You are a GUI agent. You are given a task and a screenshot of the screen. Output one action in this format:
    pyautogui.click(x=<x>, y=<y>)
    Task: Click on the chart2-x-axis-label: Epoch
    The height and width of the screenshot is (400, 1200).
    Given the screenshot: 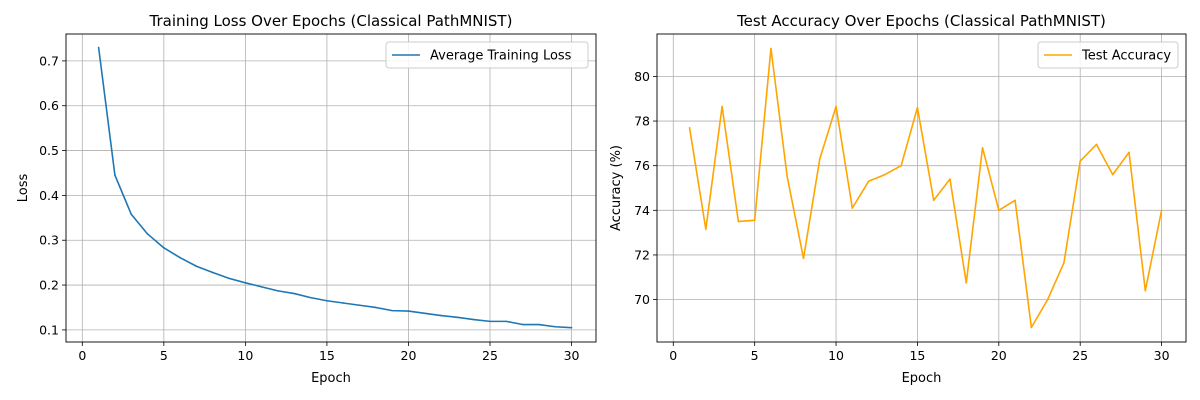 What is the action you would take?
    pyautogui.click(x=922, y=378)
    